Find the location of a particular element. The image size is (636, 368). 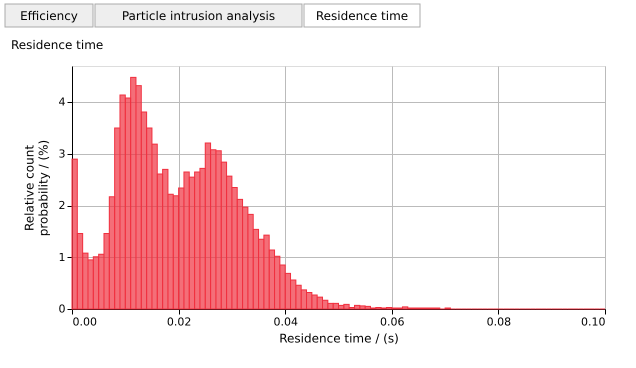

x-tick-label: 0.10 is located at coordinates (593, 322).